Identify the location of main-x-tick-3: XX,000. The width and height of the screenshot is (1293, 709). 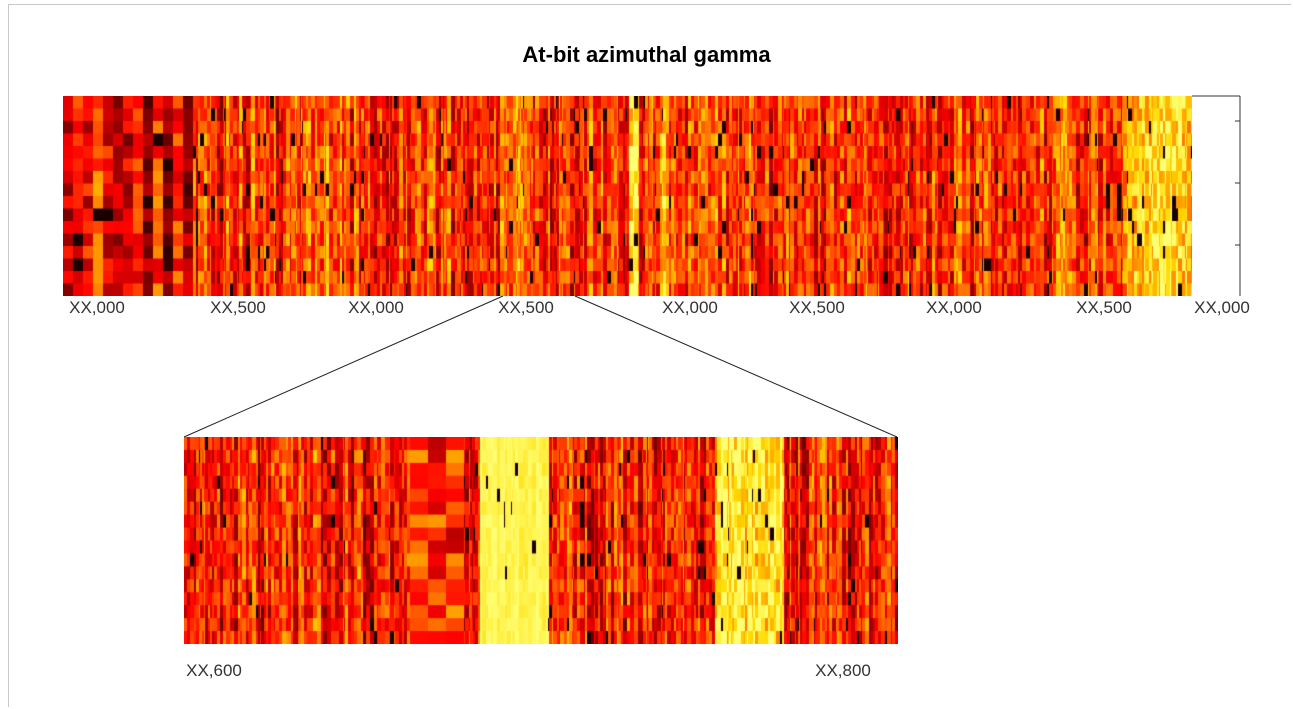
(376, 307).